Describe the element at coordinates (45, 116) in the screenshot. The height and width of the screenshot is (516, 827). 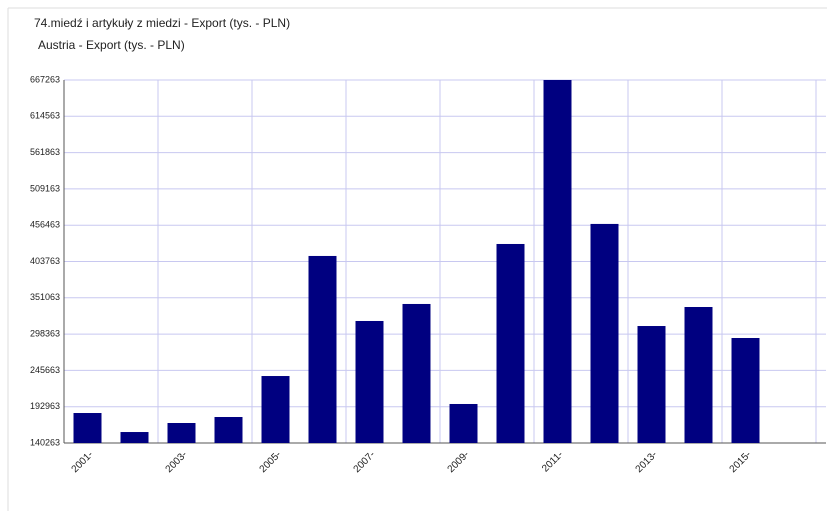
I see `y-tick-label: 614563` at that location.